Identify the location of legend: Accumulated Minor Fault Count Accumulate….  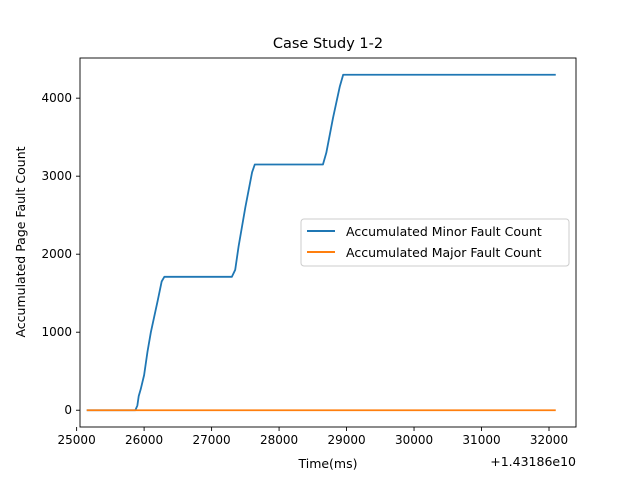
(435, 242).